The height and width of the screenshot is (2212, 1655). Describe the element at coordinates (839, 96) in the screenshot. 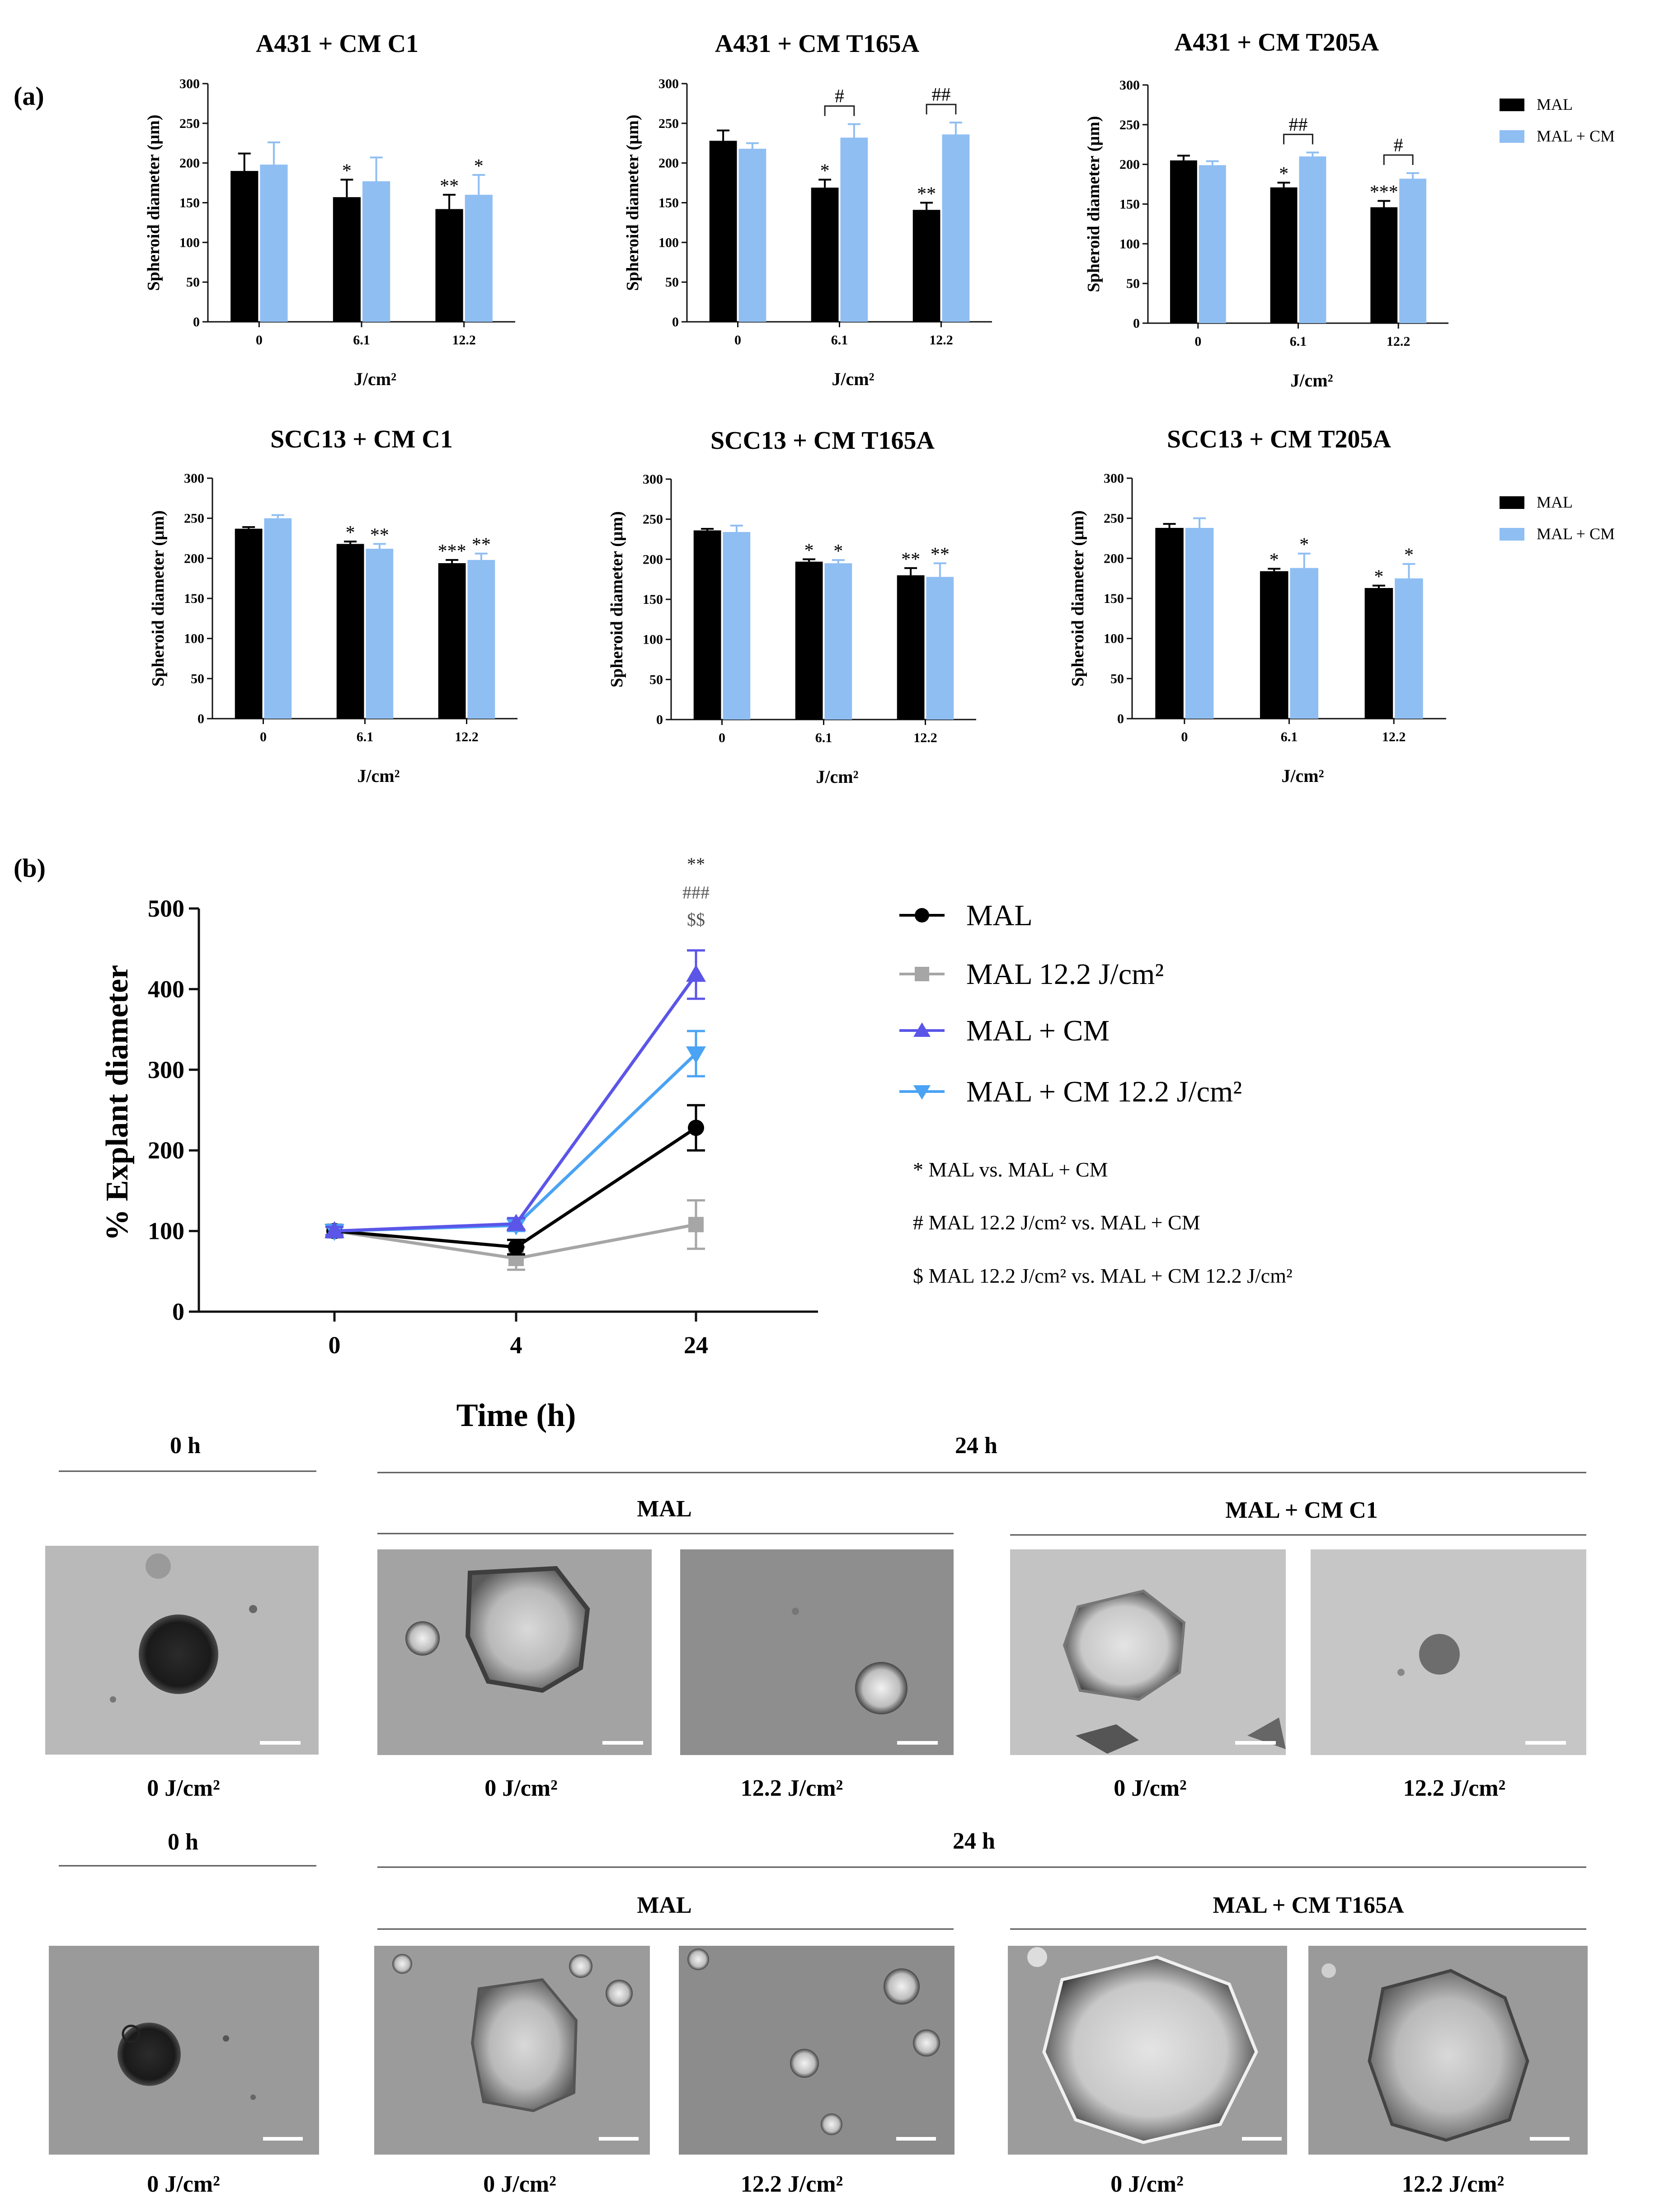

I see `significance-hash: #` at that location.